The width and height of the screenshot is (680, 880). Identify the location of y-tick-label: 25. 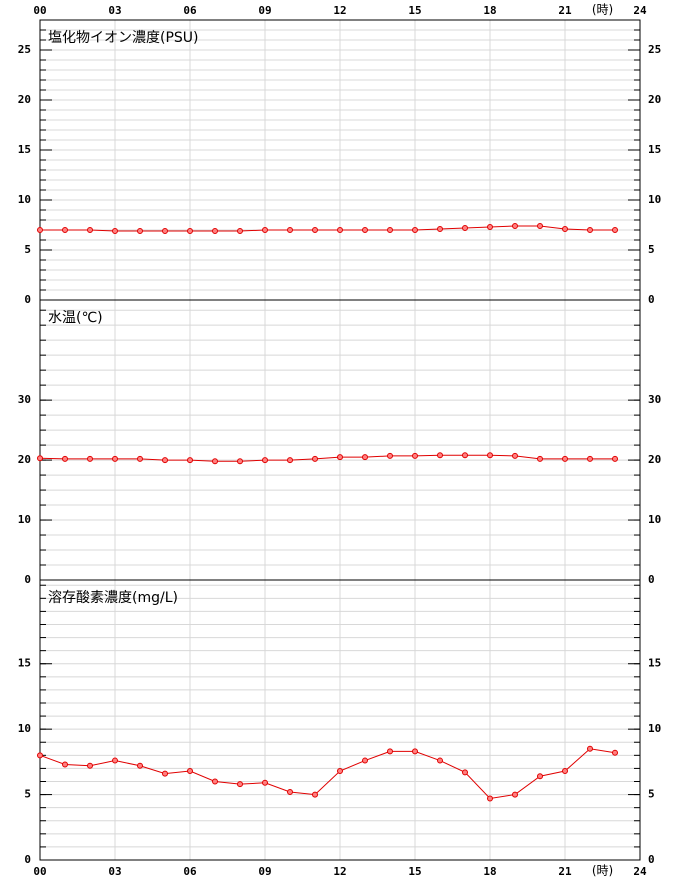
(654, 49).